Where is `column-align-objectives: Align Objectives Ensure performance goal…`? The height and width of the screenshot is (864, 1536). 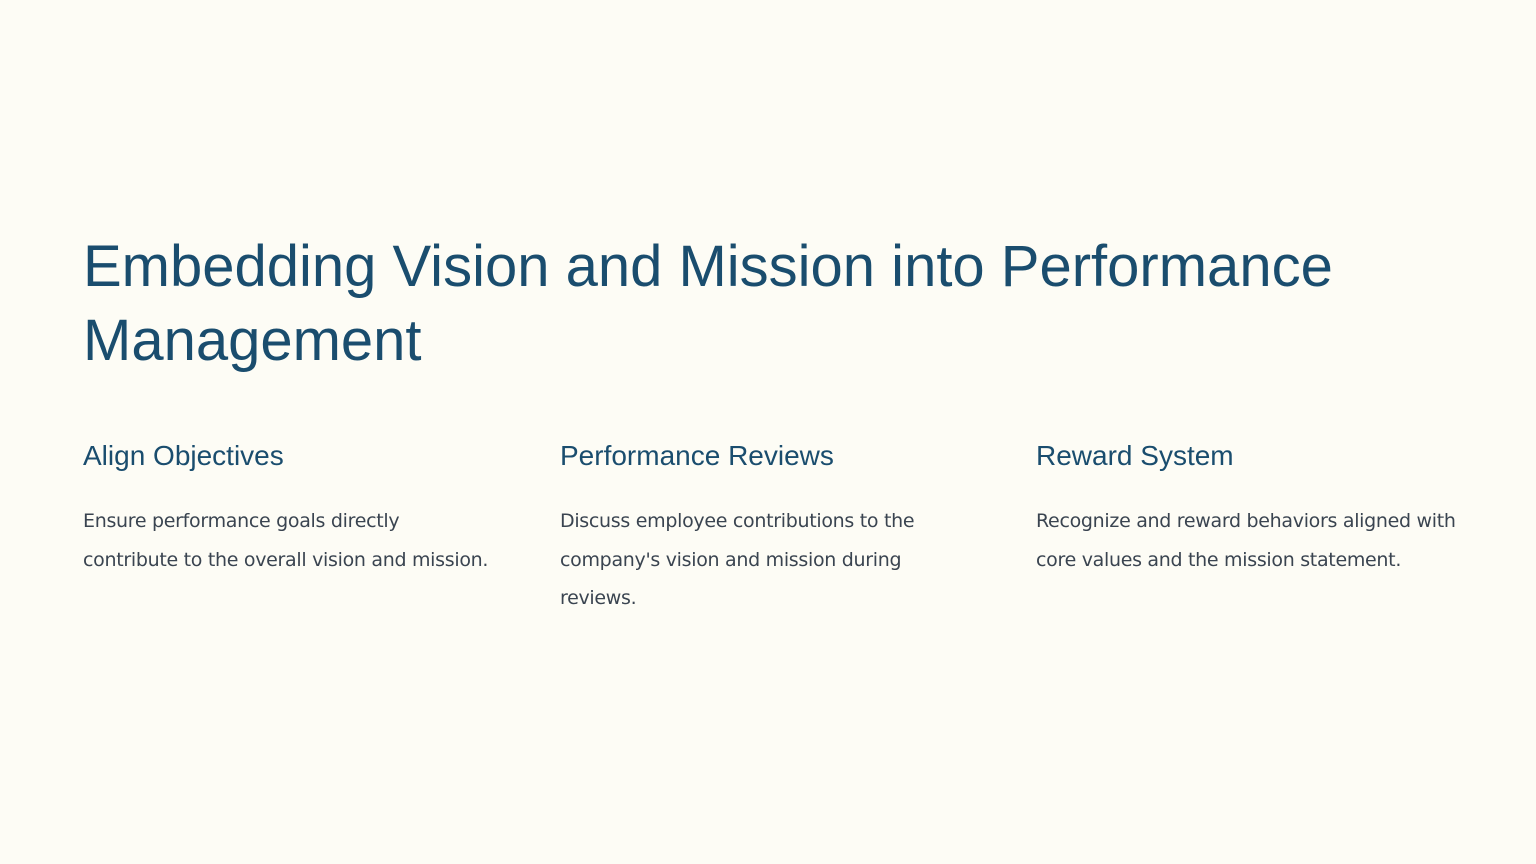
column-align-objectives: Align Objectives Ensure performance goal… is located at coordinates (288, 508).